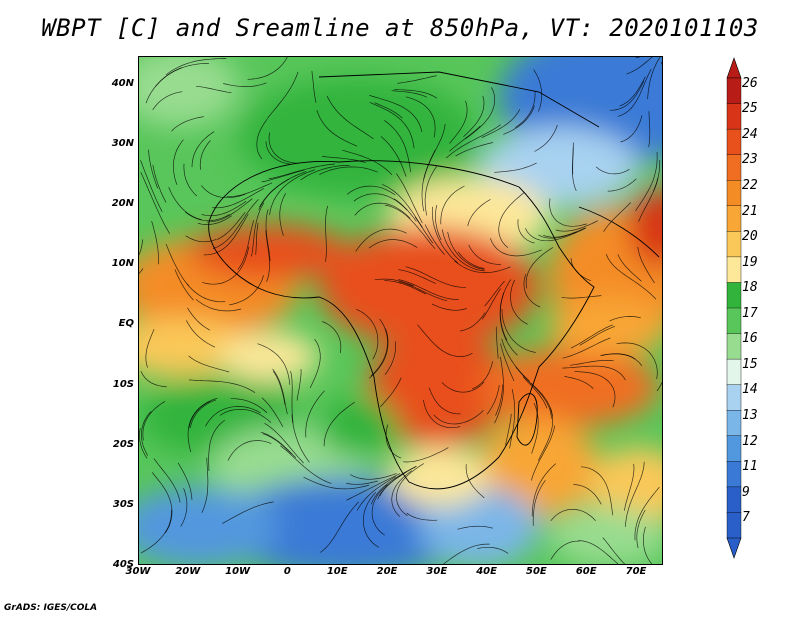 This screenshot has height=618, width=800. Describe the element at coordinates (750, 390) in the screenshot. I see `colorbar-label: 14` at that location.